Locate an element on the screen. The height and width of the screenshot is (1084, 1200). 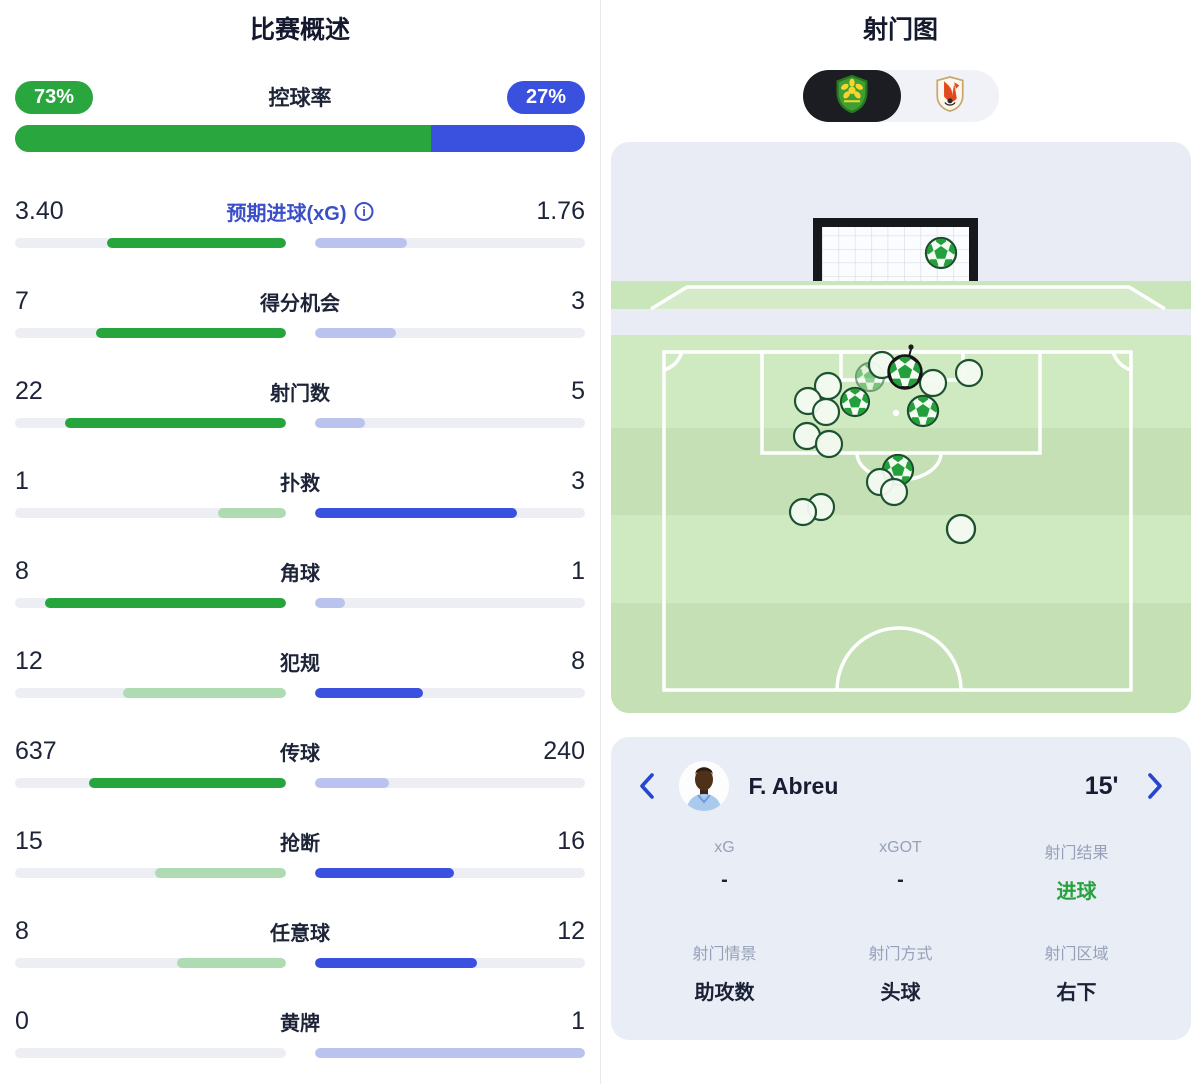
stat-row: 3.40 预期进球(xG) i 1.76 is located at coordinates (300, 222).